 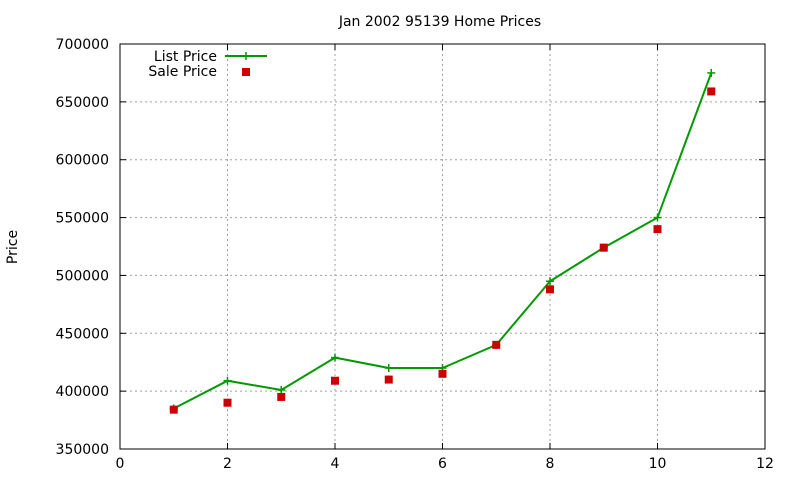 I want to click on x-tick-label: 0, so click(x=120, y=464).